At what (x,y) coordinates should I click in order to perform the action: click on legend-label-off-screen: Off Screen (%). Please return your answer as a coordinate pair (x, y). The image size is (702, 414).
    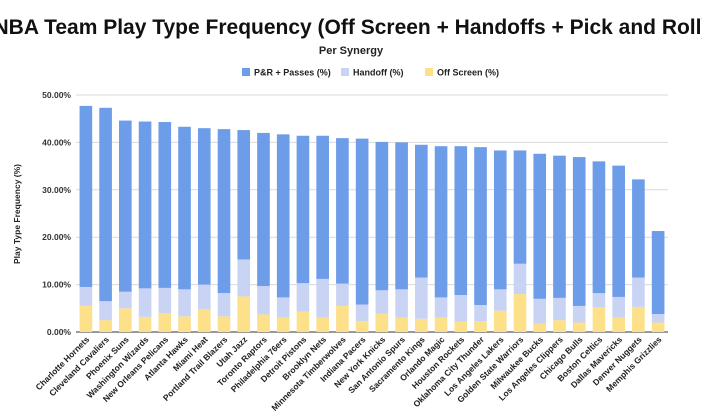
    Looking at the image, I should click on (468, 73).